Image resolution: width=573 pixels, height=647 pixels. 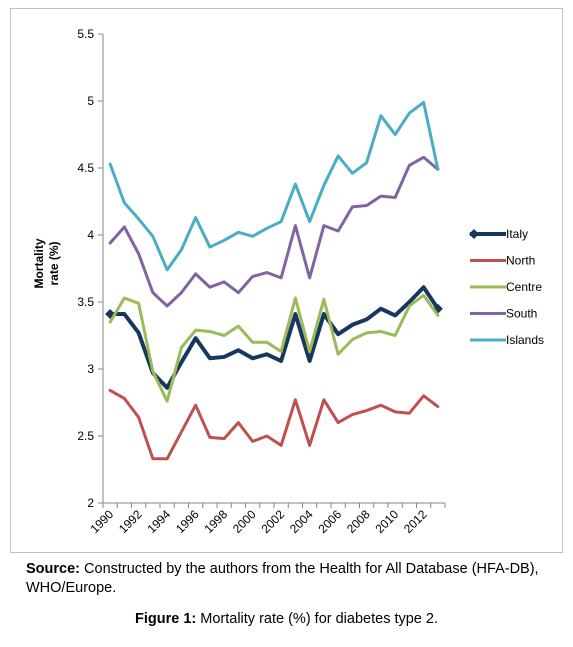 I want to click on x-tick-label: 1990, so click(x=101, y=521).